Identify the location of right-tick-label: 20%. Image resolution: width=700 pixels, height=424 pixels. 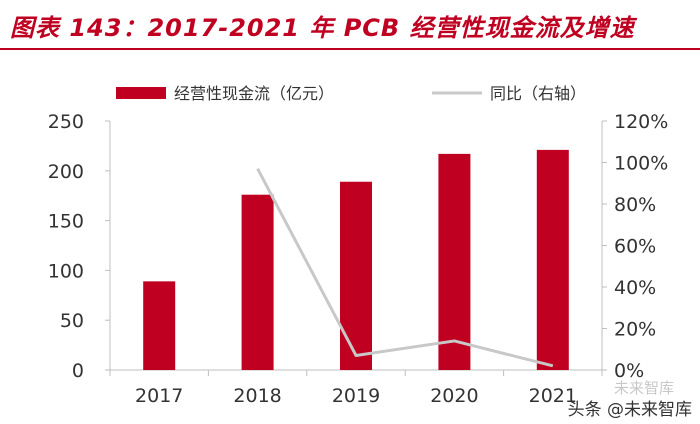
(635, 330).